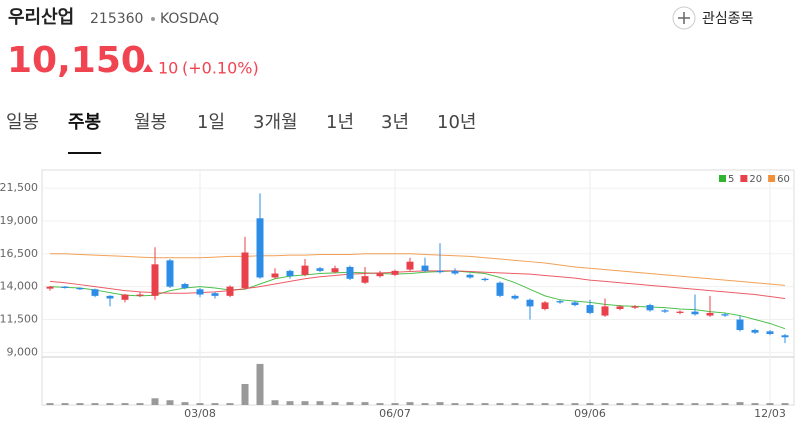 This screenshot has width=806, height=428. I want to click on tab: 1년, so click(340, 122).